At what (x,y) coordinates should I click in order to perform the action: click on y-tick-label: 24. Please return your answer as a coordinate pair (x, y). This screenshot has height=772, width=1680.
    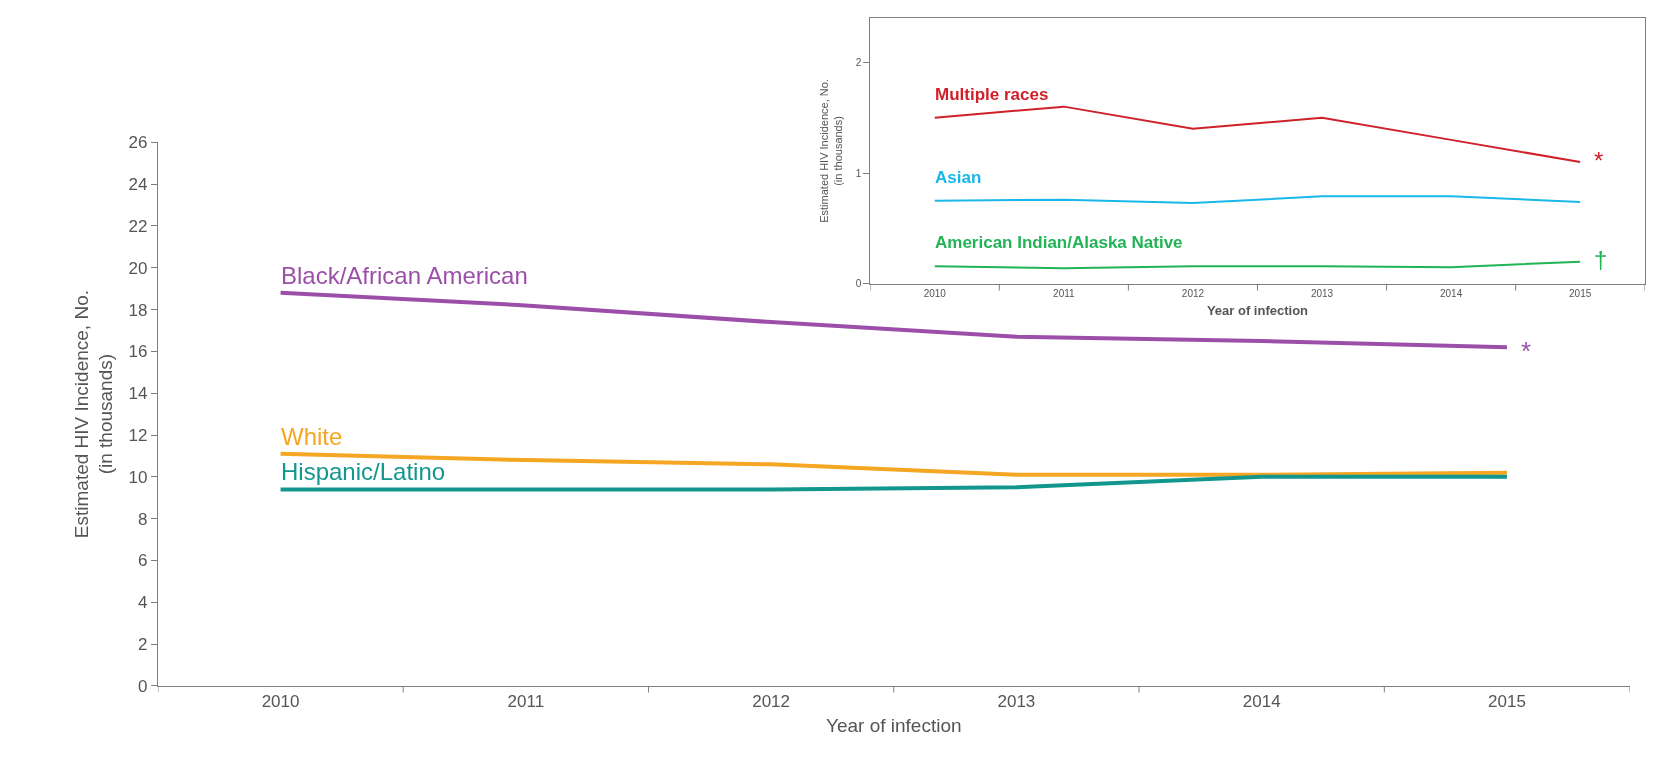
    Looking at the image, I should click on (138, 185).